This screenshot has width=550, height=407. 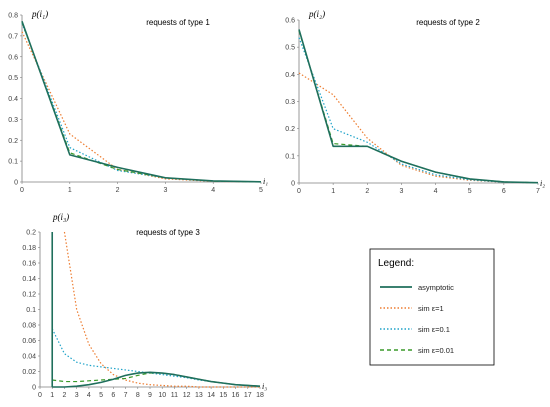 What do you see at coordinates (264, 386) in the screenshot?
I see `chart-3-xlabel: i₃` at bounding box center [264, 386].